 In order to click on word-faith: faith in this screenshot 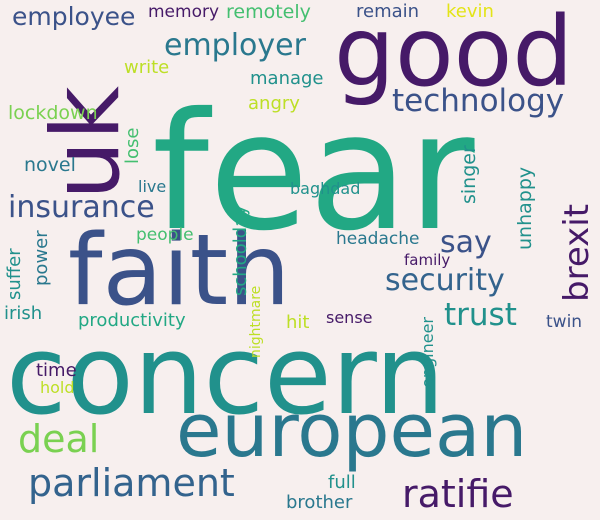, I will do `click(179, 271)`.